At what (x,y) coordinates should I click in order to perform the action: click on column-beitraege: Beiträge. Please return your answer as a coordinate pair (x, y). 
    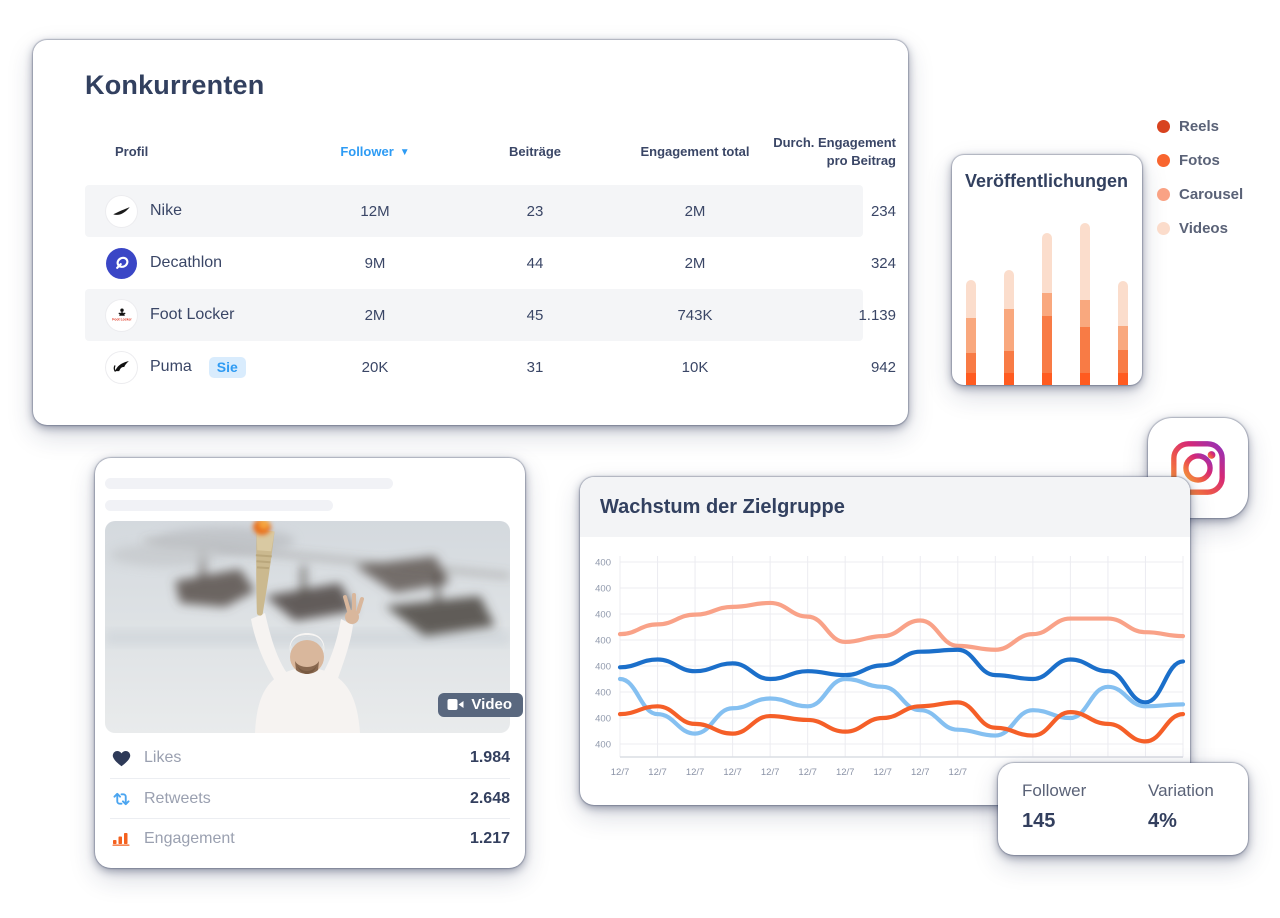
    Looking at the image, I should click on (535, 152).